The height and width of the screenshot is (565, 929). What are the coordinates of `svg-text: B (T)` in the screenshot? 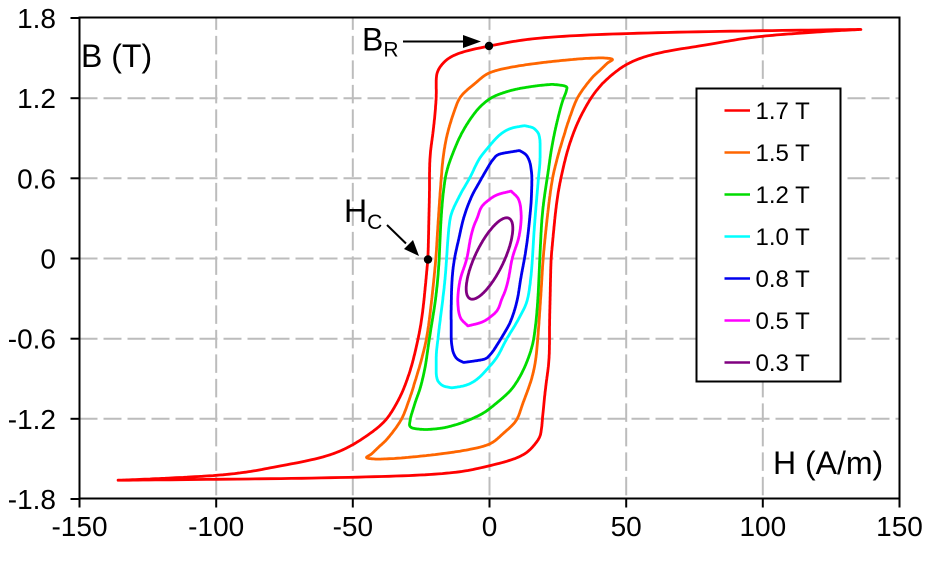 It's located at (116, 56).